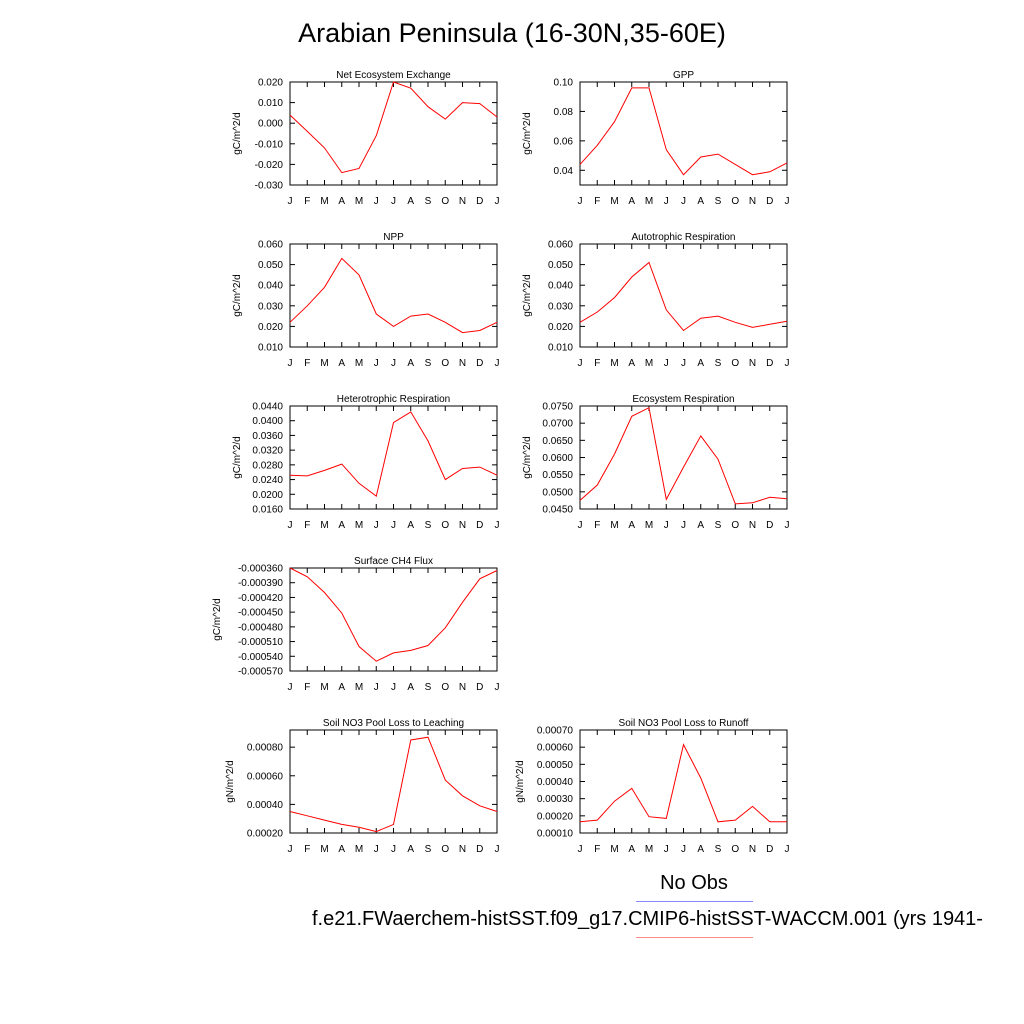  I want to click on y-tick-label: 0.0600, so click(557, 458).